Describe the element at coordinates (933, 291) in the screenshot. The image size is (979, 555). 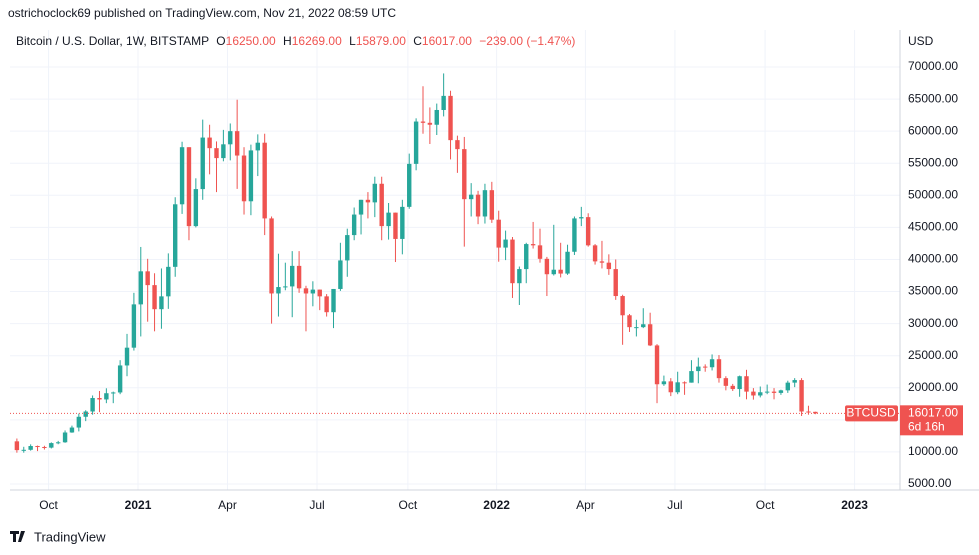
I see `y-tick-label: 35000.00` at that location.